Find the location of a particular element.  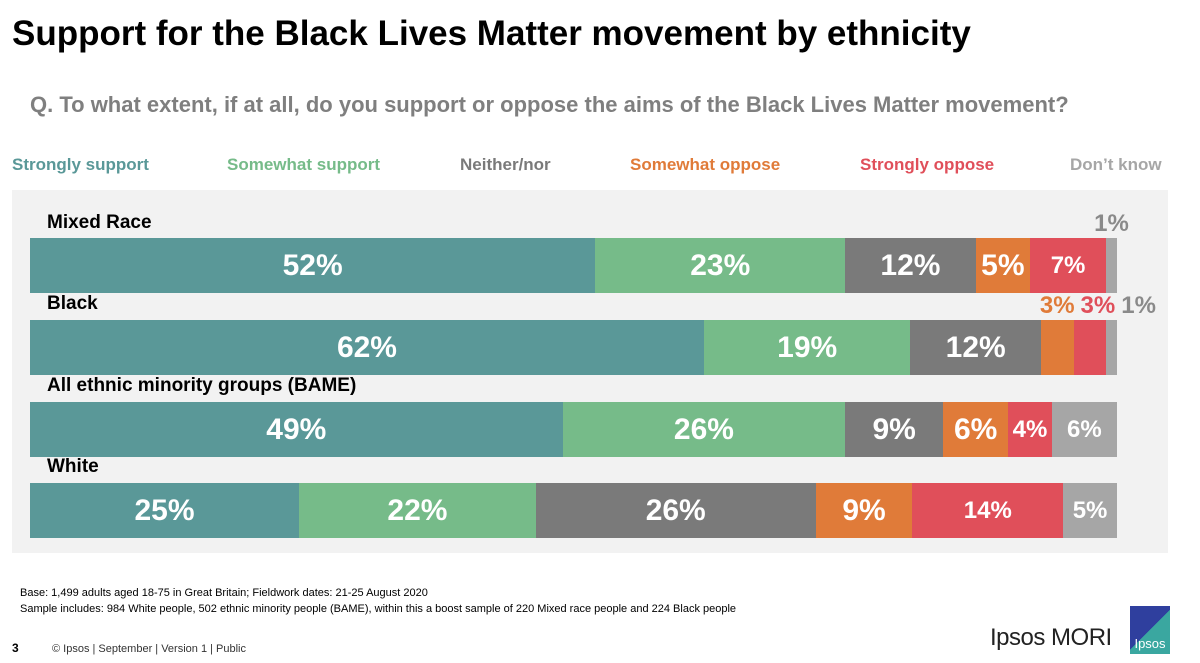

legend-item: Strongly oppose is located at coordinates (927, 164).